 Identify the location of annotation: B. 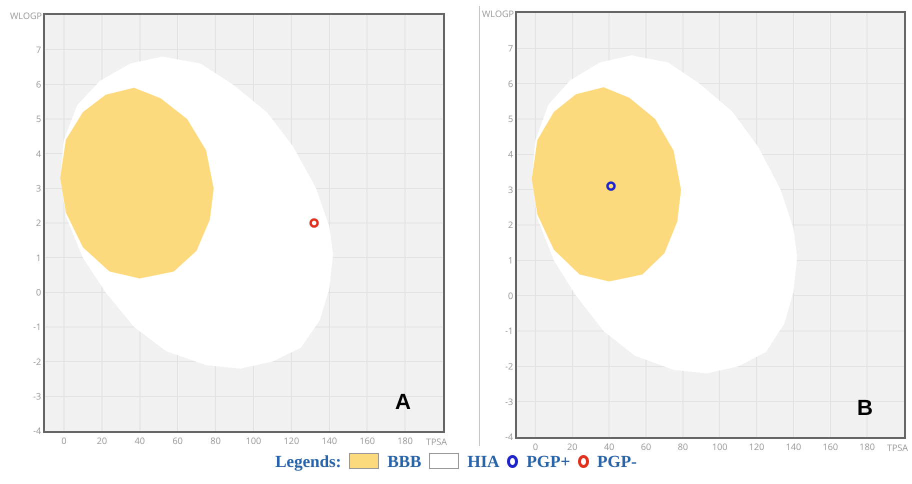
(865, 407).